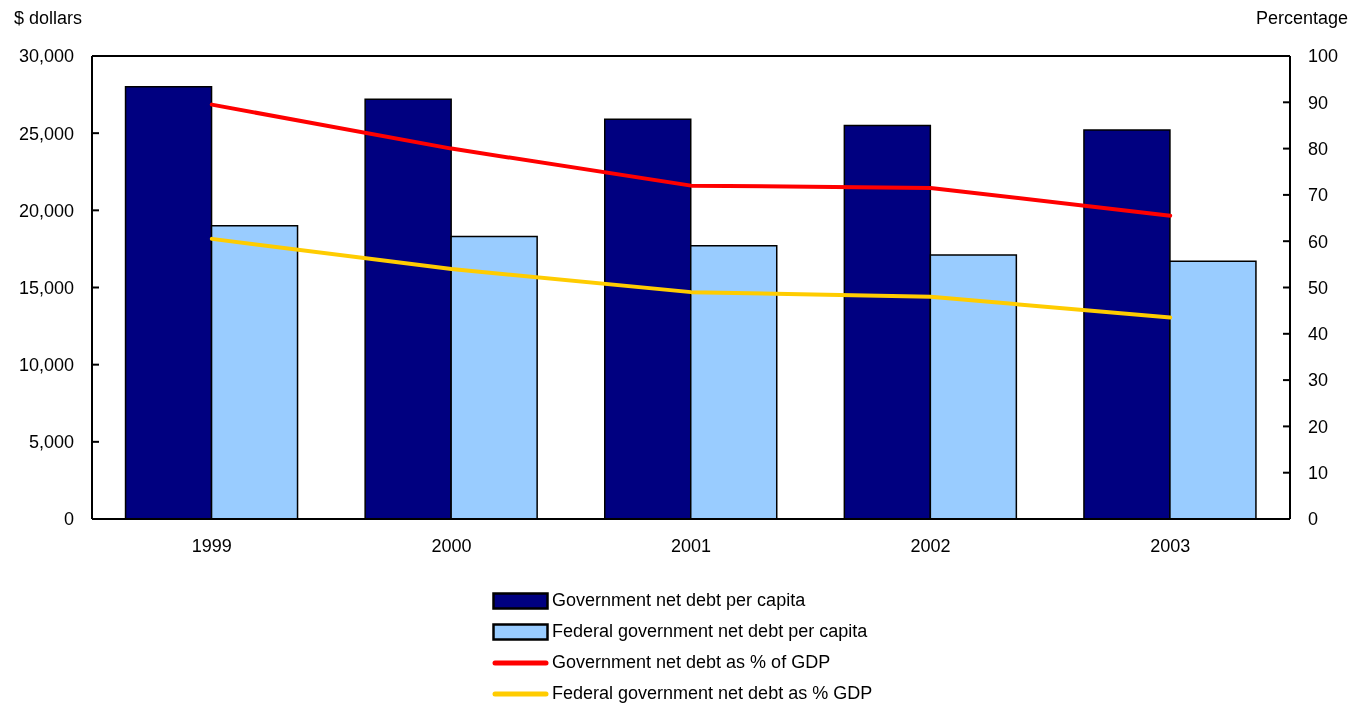 The image size is (1356, 717). What do you see at coordinates (68, 519) in the screenshot?
I see `y-tick-label: 0` at bounding box center [68, 519].